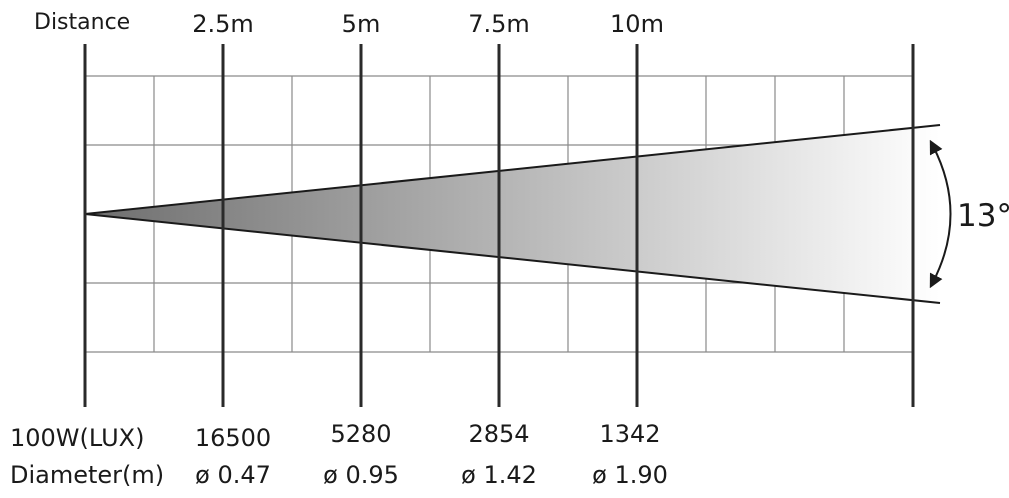  I want to click on beam-angle-label: 13°, so click(983, 216).